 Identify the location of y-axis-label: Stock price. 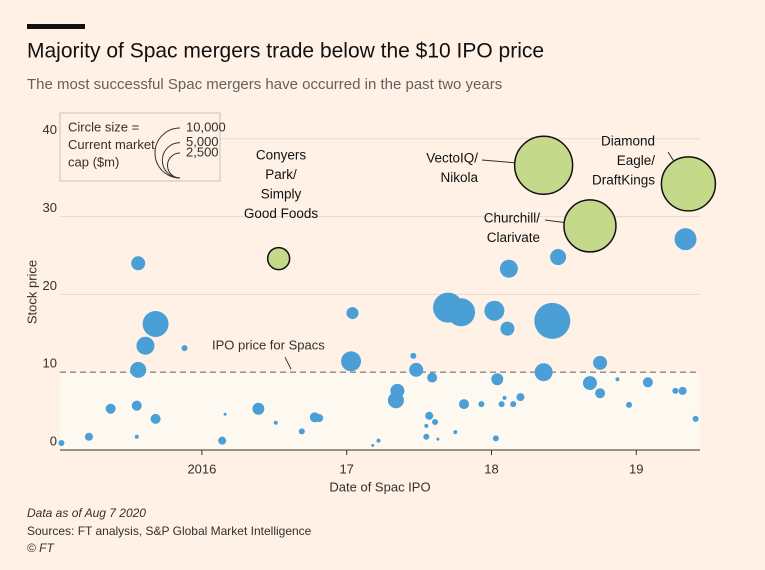
(31, 292).